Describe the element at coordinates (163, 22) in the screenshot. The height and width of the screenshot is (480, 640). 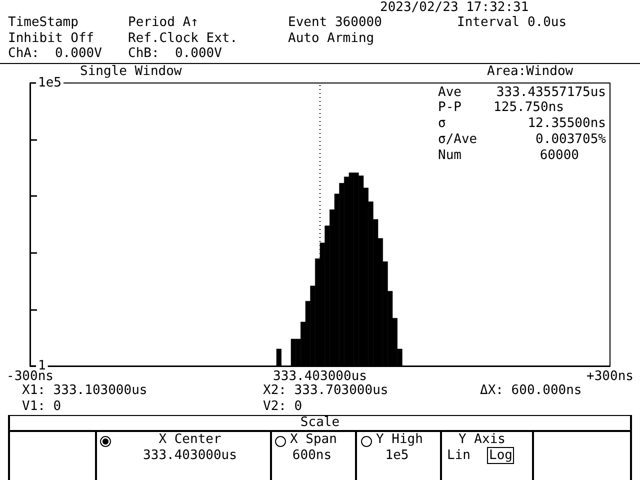
I see `text: Period A↑` at that location.